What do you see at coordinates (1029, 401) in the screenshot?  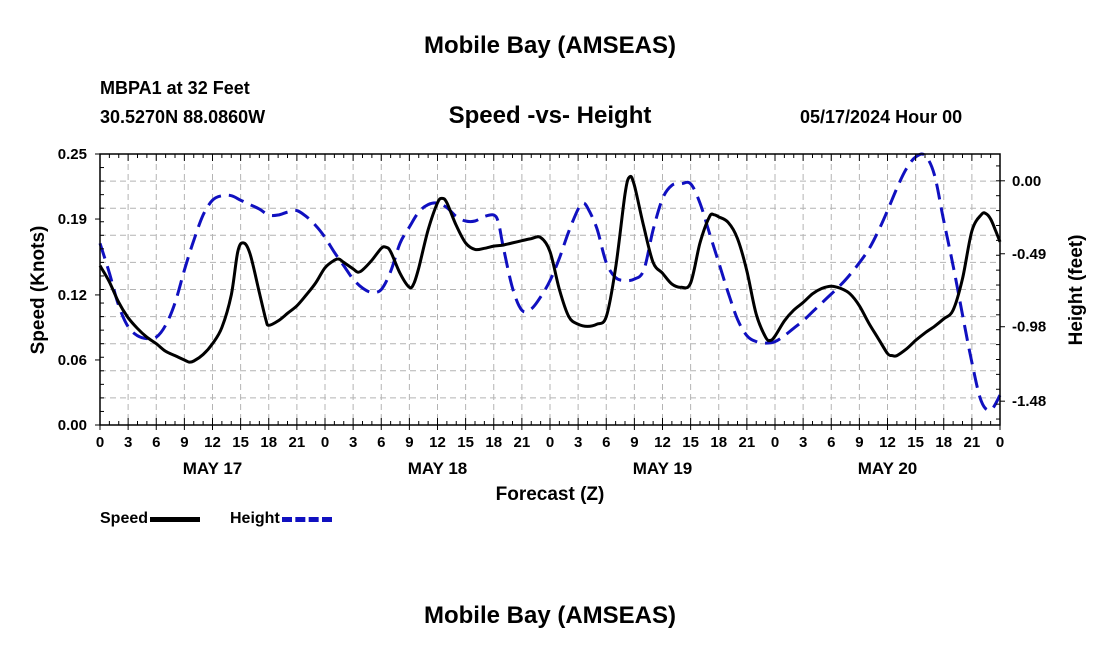 I see `y2-tick-label: -1.48` at bounding box center [1029, 401].